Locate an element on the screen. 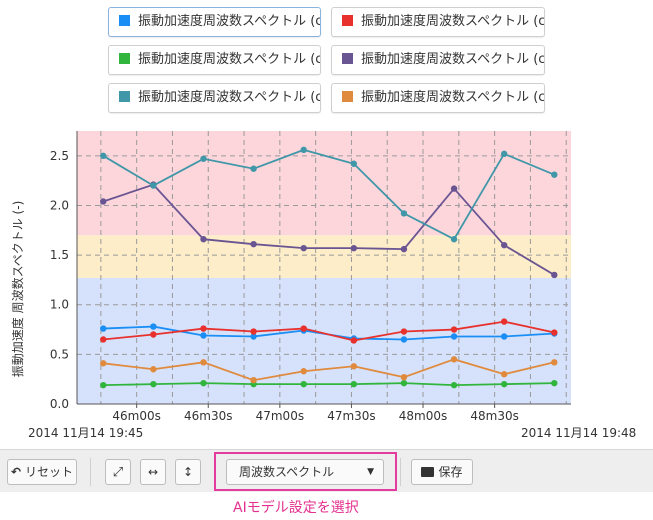 Image resolution: width=653 pixels, height=520 pixels. x-tick-label: 48m30s is located at coordinates (494, 416).